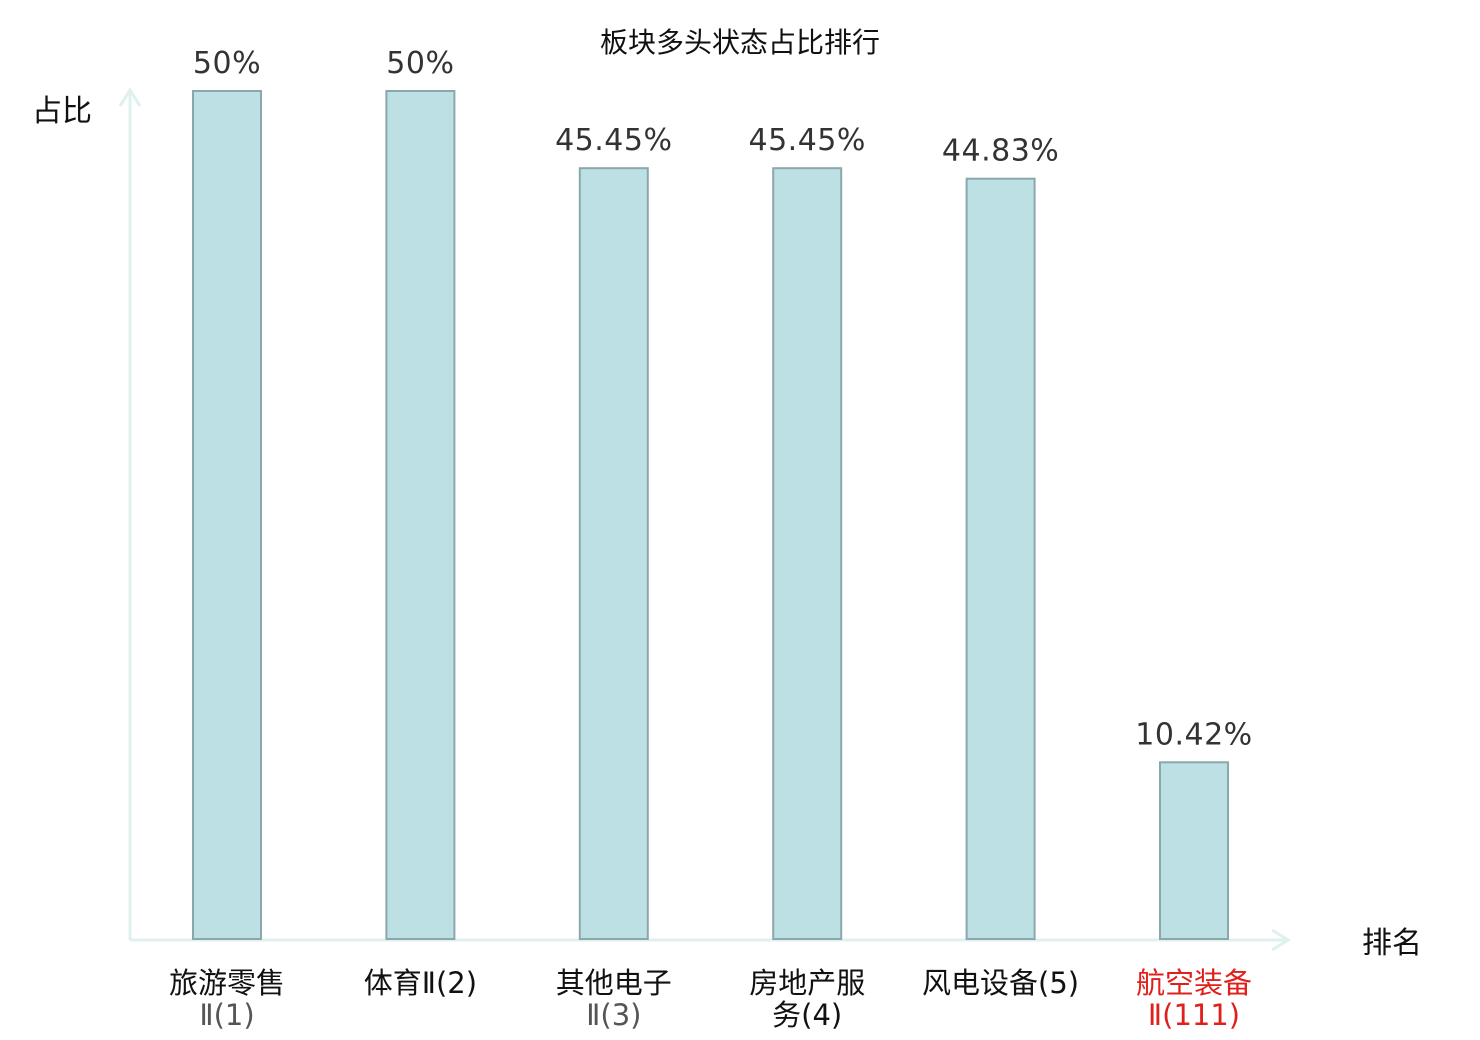 The height and width of the screenshot is (1040, 1480). Describe the element at coordinates (614, 983) in the screenshot. I see `category-label: 其他电子` at that location.